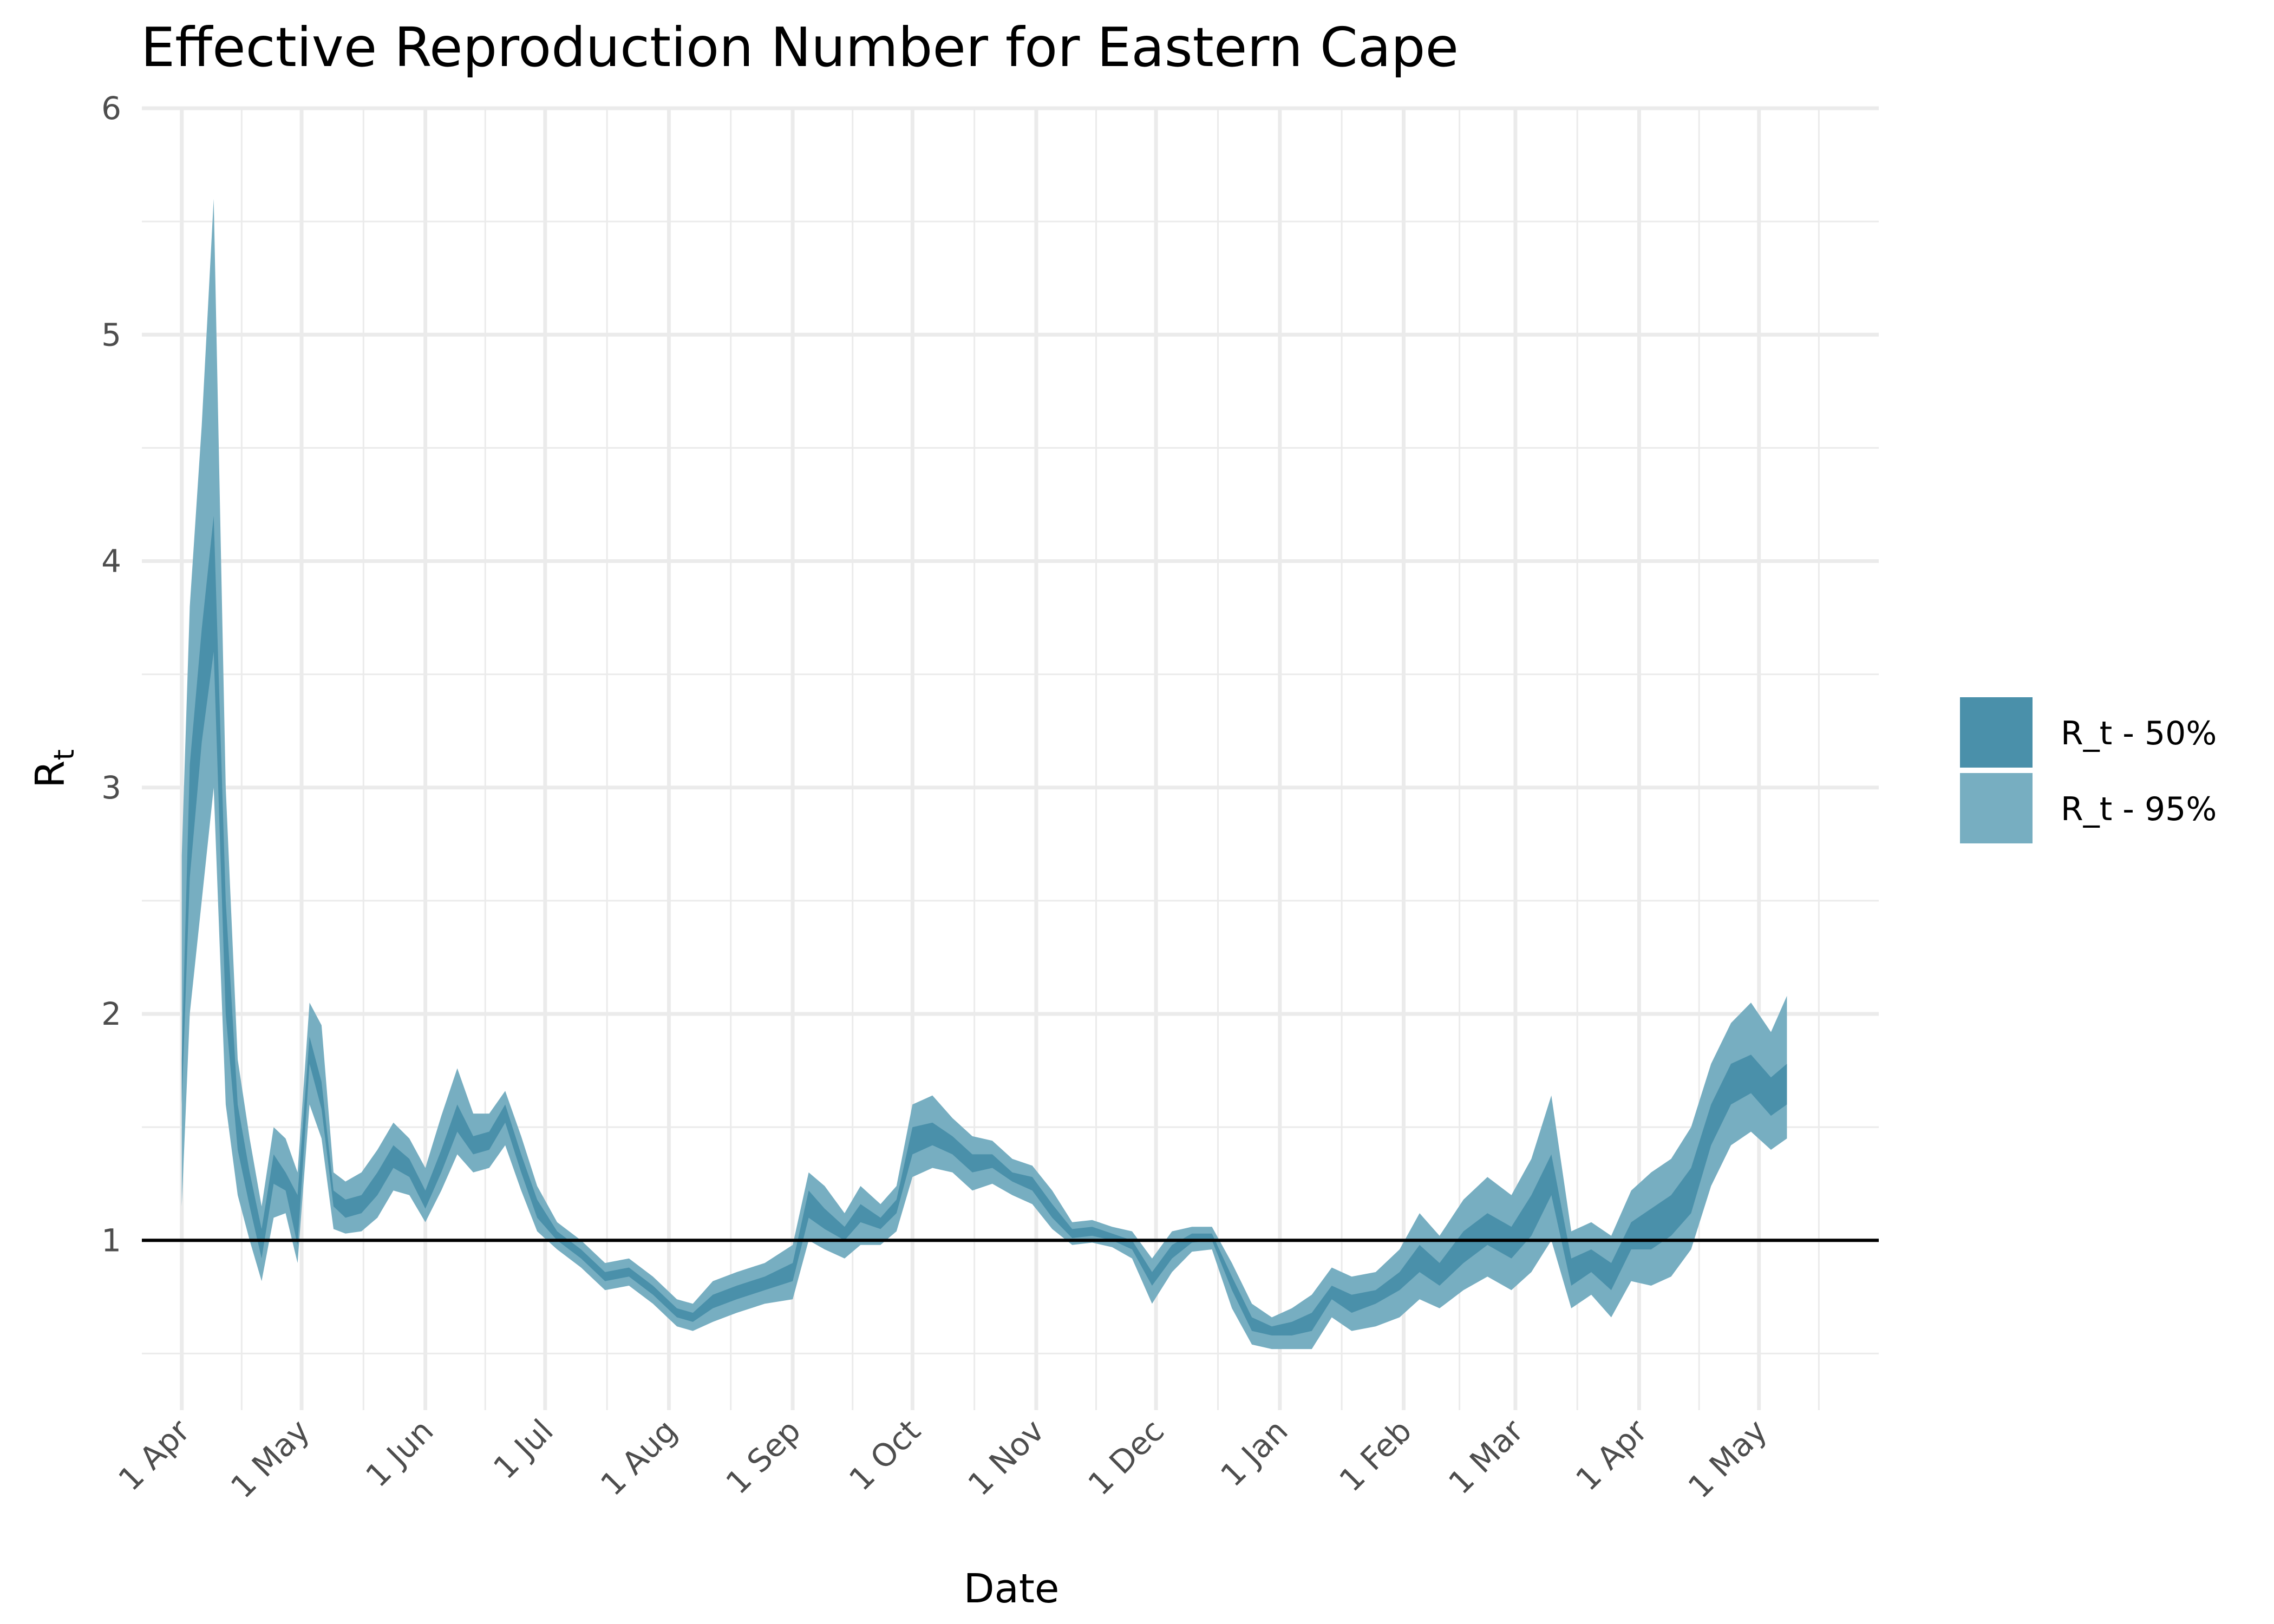 The image size is (2274, 1624). What do you see at coordinates (65, 754) in the screenshot?
I see `y-axis-title-subscript: t` at bounding box center [65, 754].